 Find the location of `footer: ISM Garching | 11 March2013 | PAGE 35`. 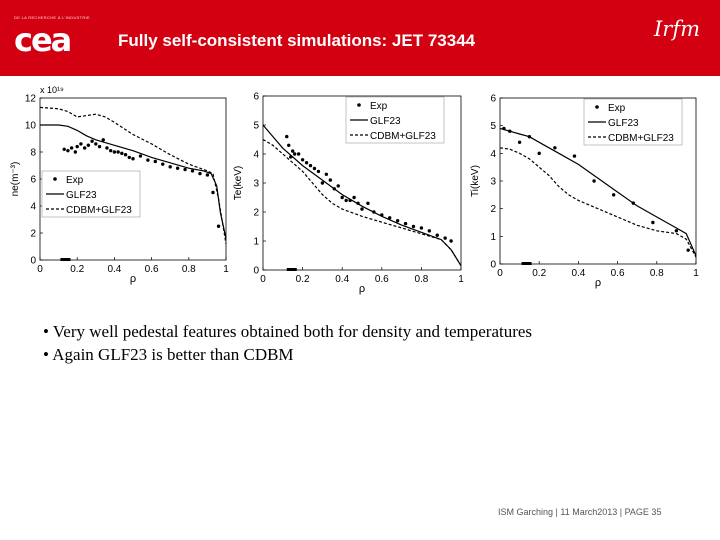

footer: ISM Garching | 11 March2013 | PAGE 35 is located at coordinates (579, 512).